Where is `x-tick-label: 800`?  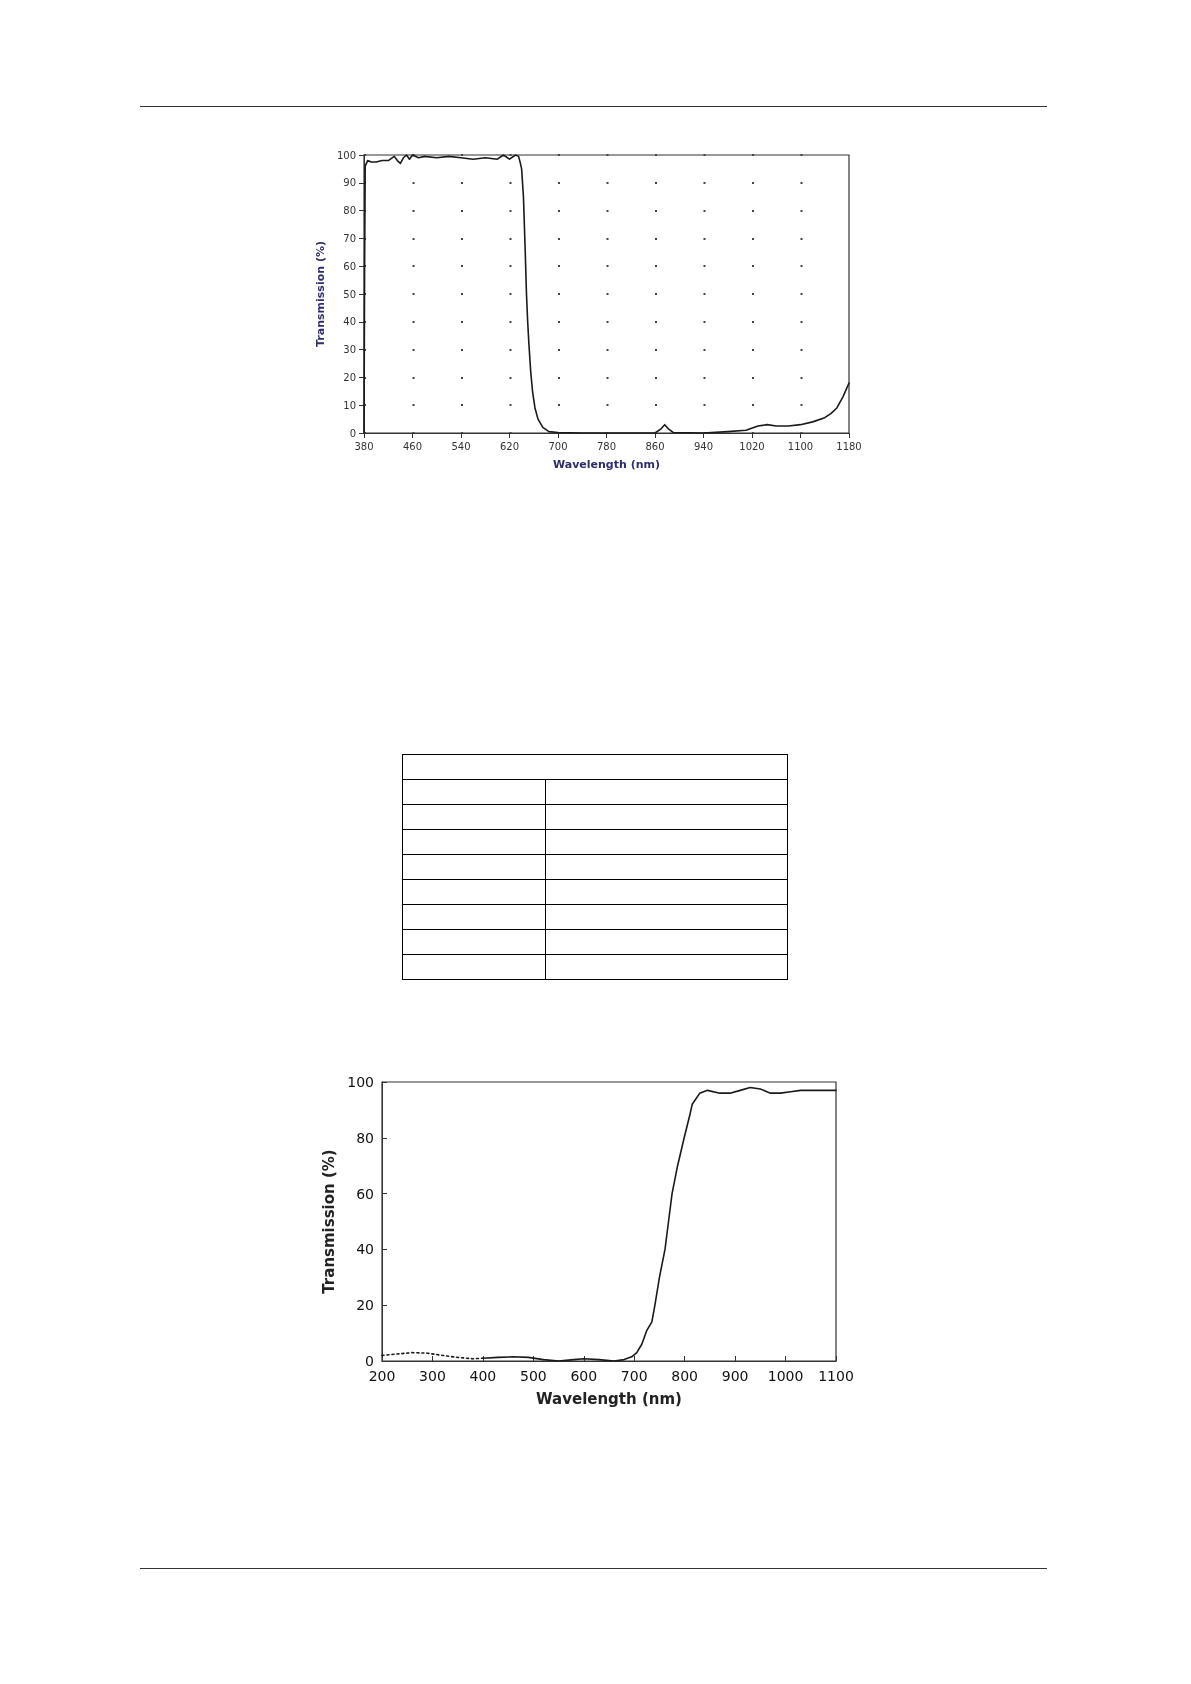 x-tick-label: 800 is located at coordinates (685, 1376).